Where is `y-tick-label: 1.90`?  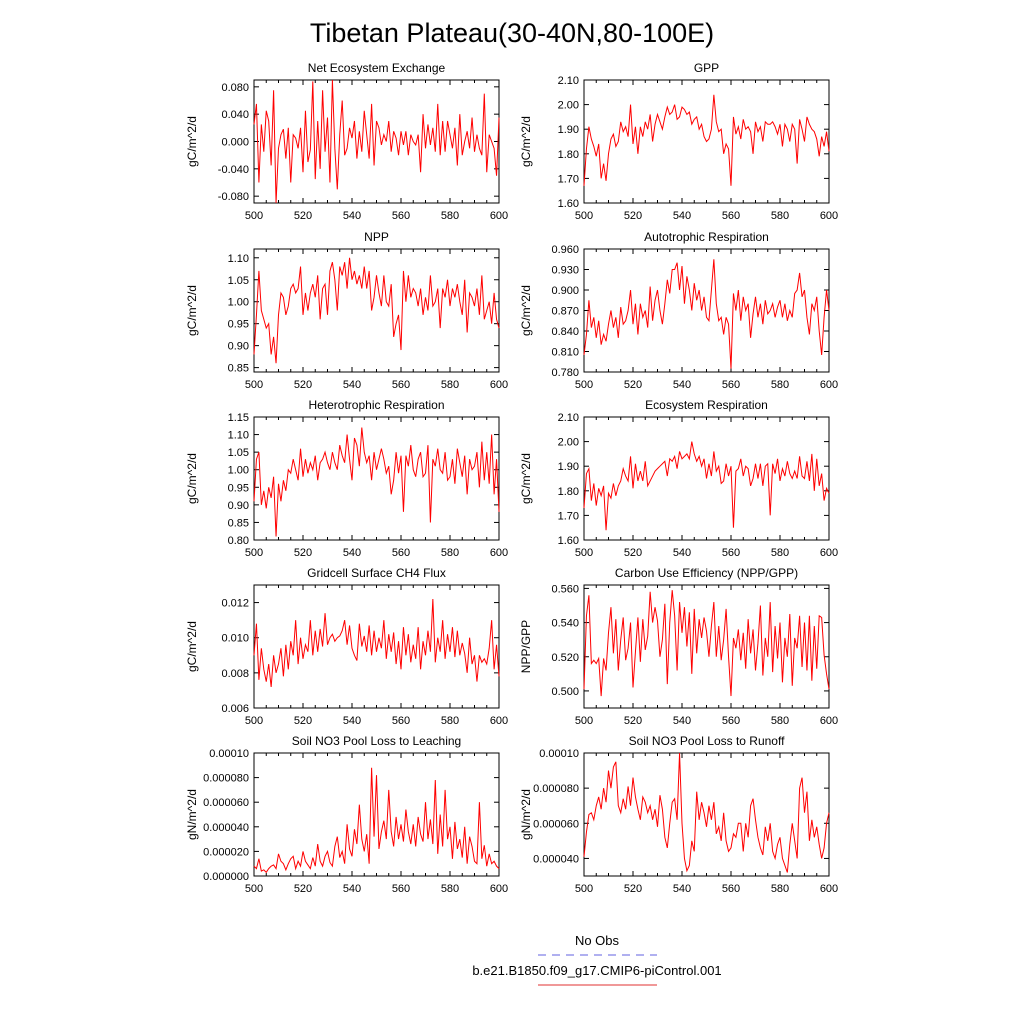 y-tick-label: 1.90 is located at coordinates (568, 130).